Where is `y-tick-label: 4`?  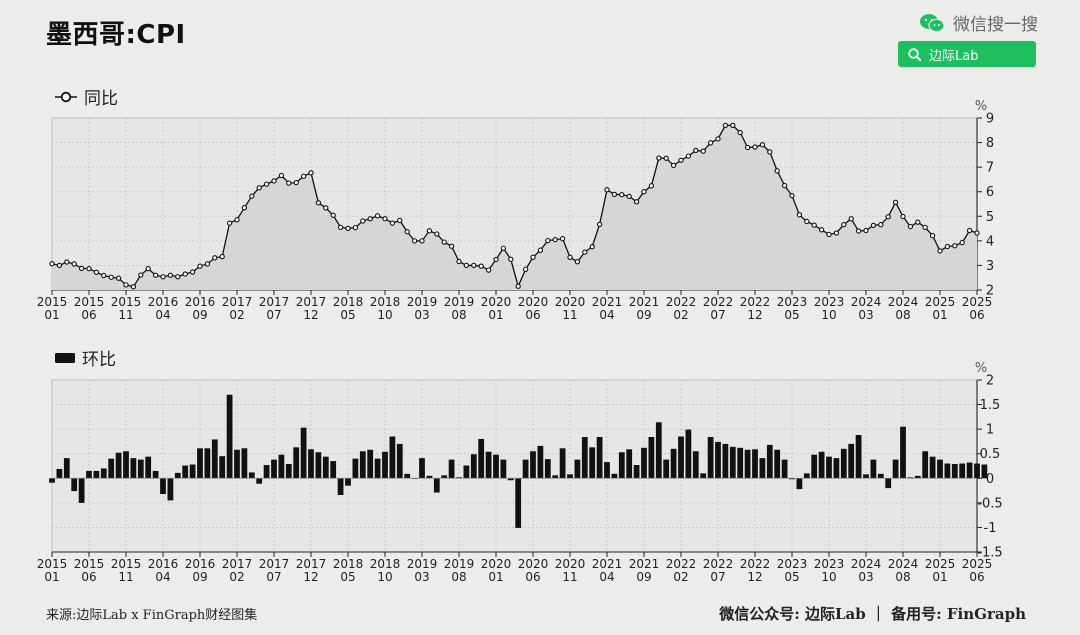 y-tick-label: 4 is located at coordinates (990, 241).